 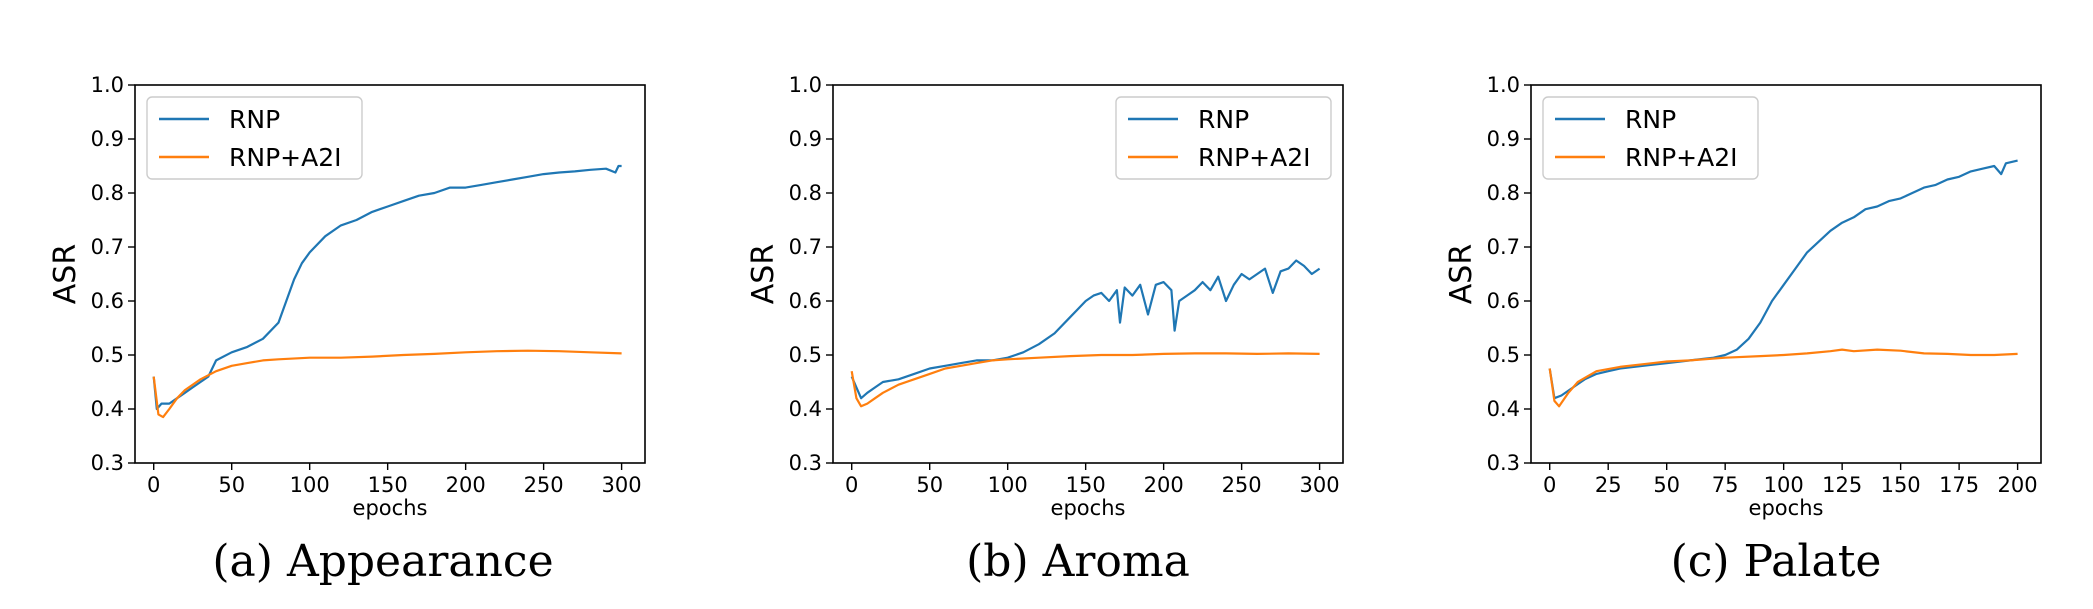 I want to click on subfigure-caption: (a) Appearance, so click(x=382, y=561).